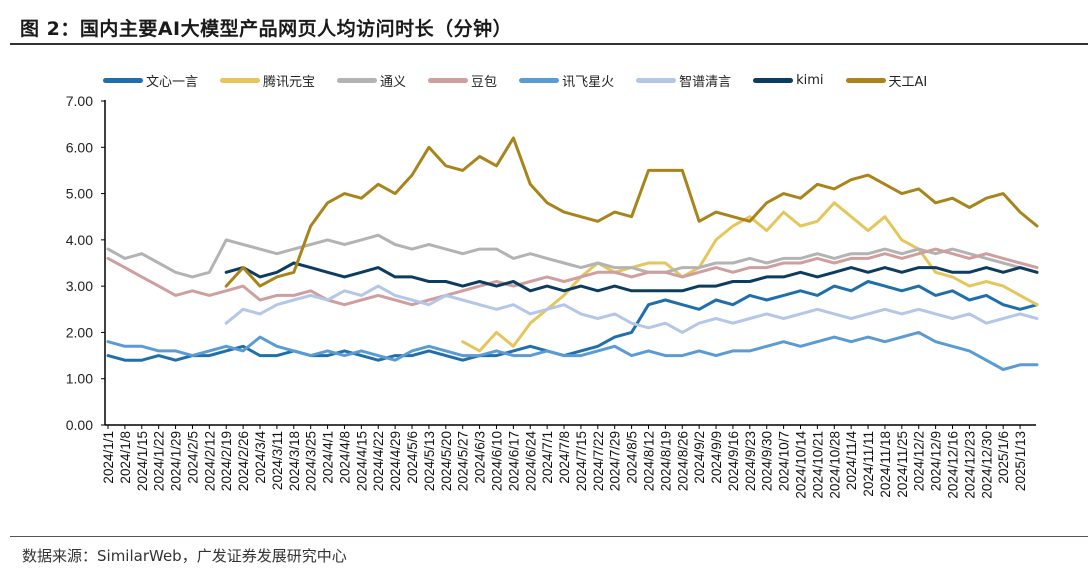 Image resolution: width=1088 pixels, height=576 pixels. Describe the element at coordinates (705, 82) in the screenshot. I see `legend-label: 智谱清言` at that location.